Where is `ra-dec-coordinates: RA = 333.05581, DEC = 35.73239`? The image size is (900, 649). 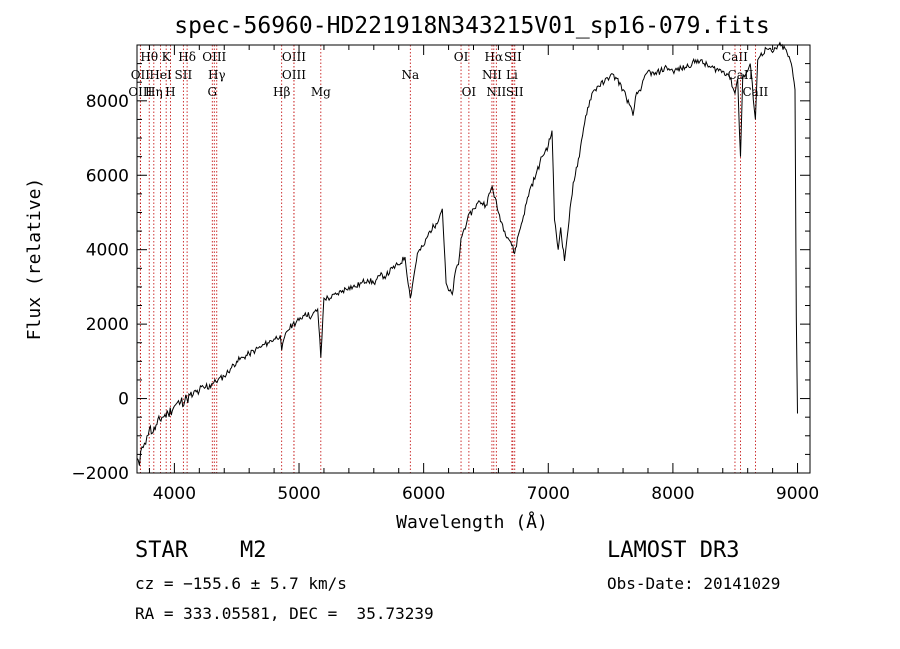
ra-dec-coordinates: RA = 333.05581, DEC = 35.73239 is located at coordinates (284, 613).